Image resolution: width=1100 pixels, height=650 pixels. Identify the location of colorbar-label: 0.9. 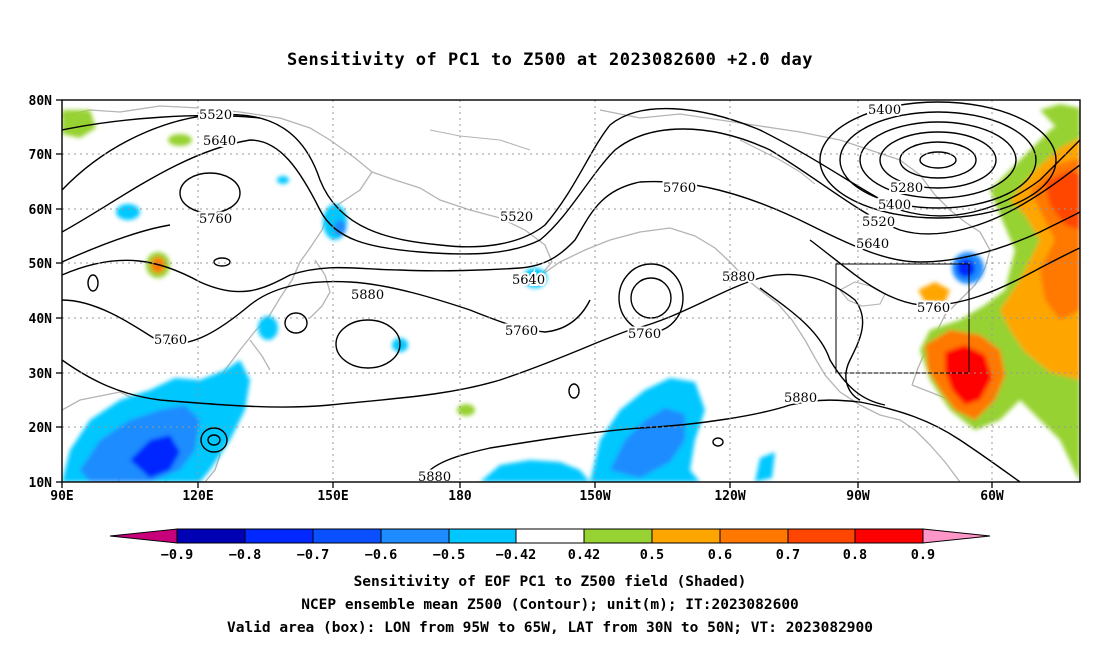
(923, 555).